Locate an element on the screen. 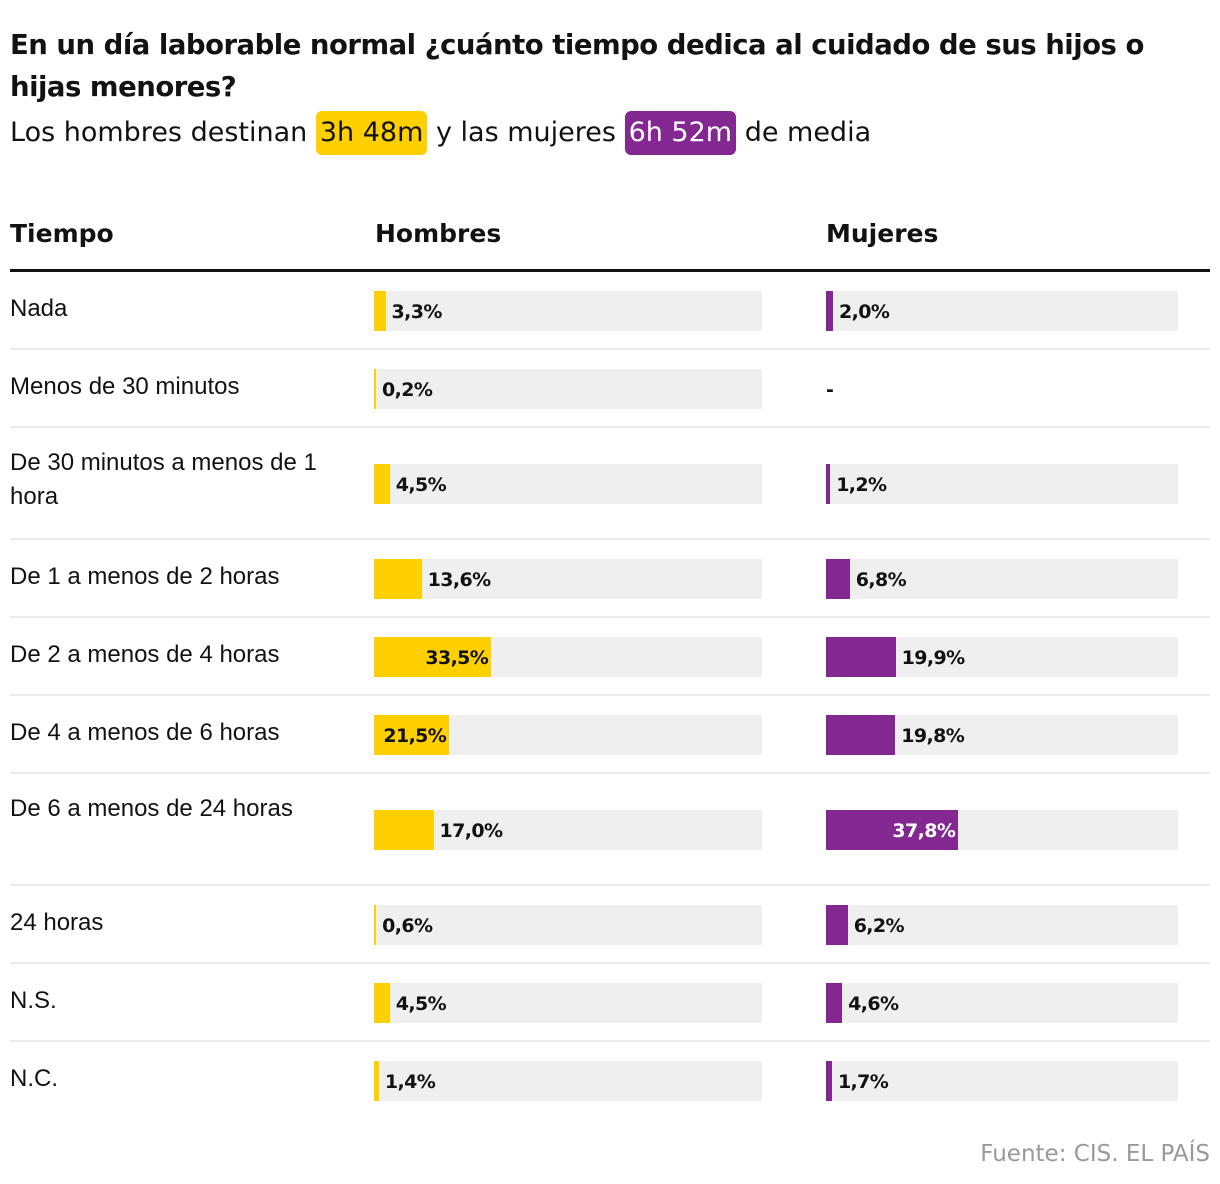 The width and height of the screenshot is (1220, 1184). women-value-label: 2,0% is located at coordinates (864, 312).